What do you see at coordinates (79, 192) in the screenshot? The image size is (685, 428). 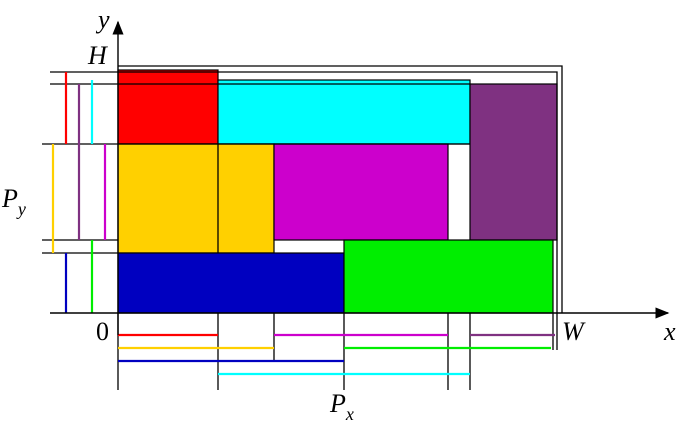 I see `left-segments` at bounding box center [79, 192].